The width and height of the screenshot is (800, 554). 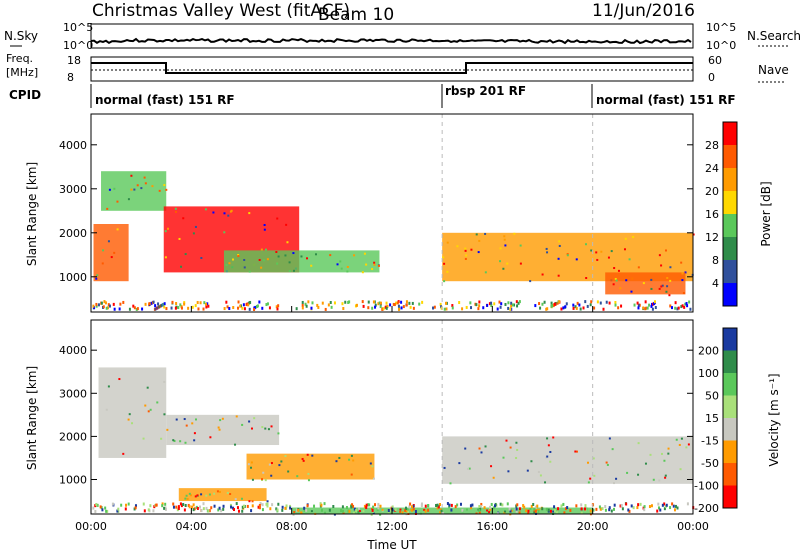 What do you see at coordinates (25, 95) in the screenshot?
I see `cpid-label: CPID` at bounding box center [25, 95].